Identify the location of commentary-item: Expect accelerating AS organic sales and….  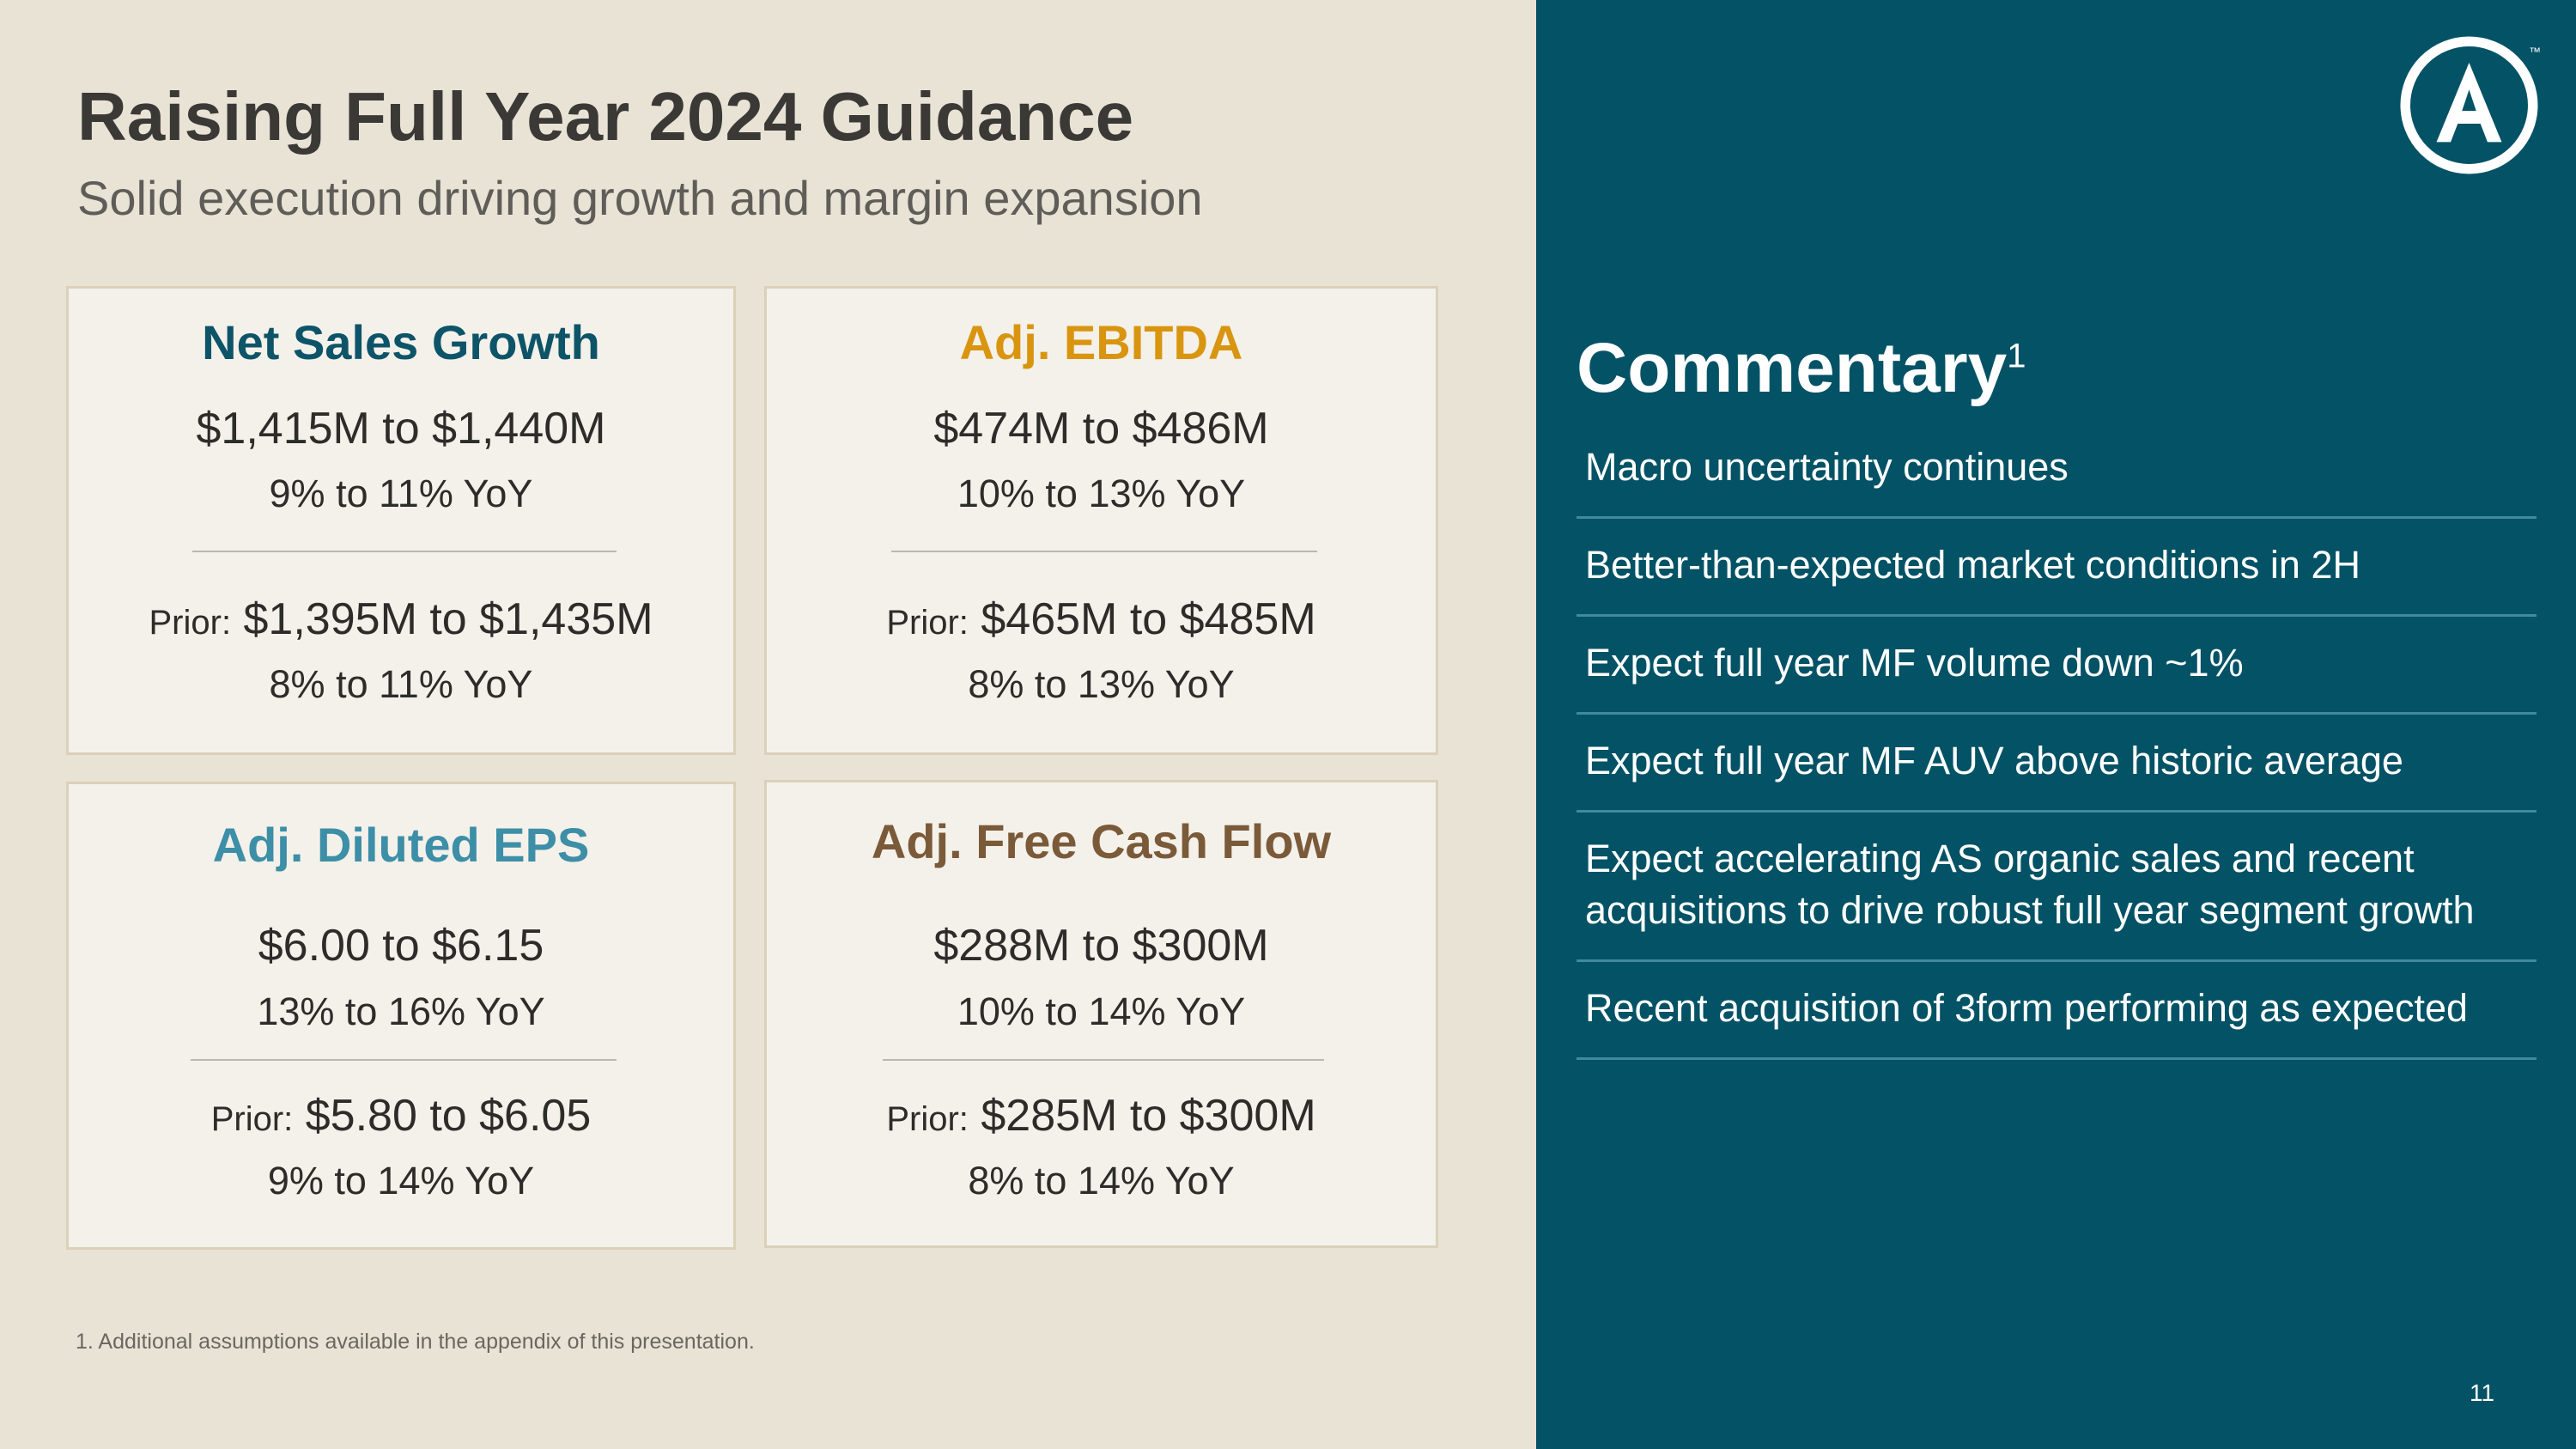
(2057, 887).